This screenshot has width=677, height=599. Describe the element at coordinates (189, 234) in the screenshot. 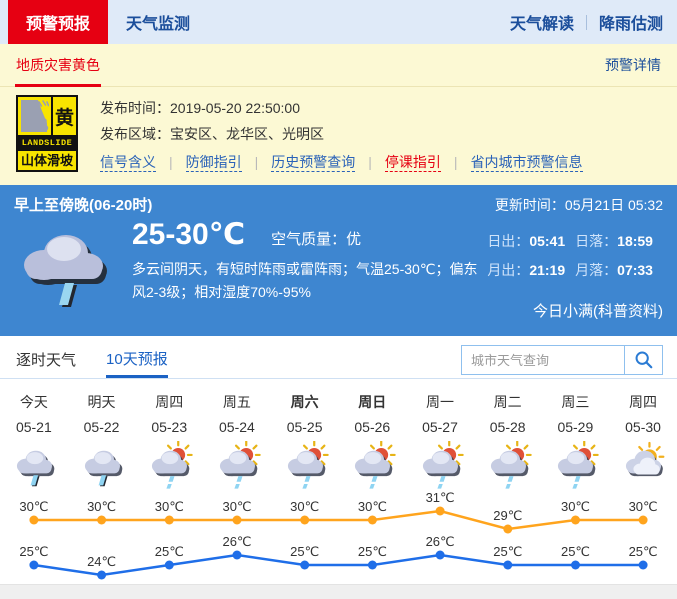

I see `temperature-range: 25-30℃` at that location.